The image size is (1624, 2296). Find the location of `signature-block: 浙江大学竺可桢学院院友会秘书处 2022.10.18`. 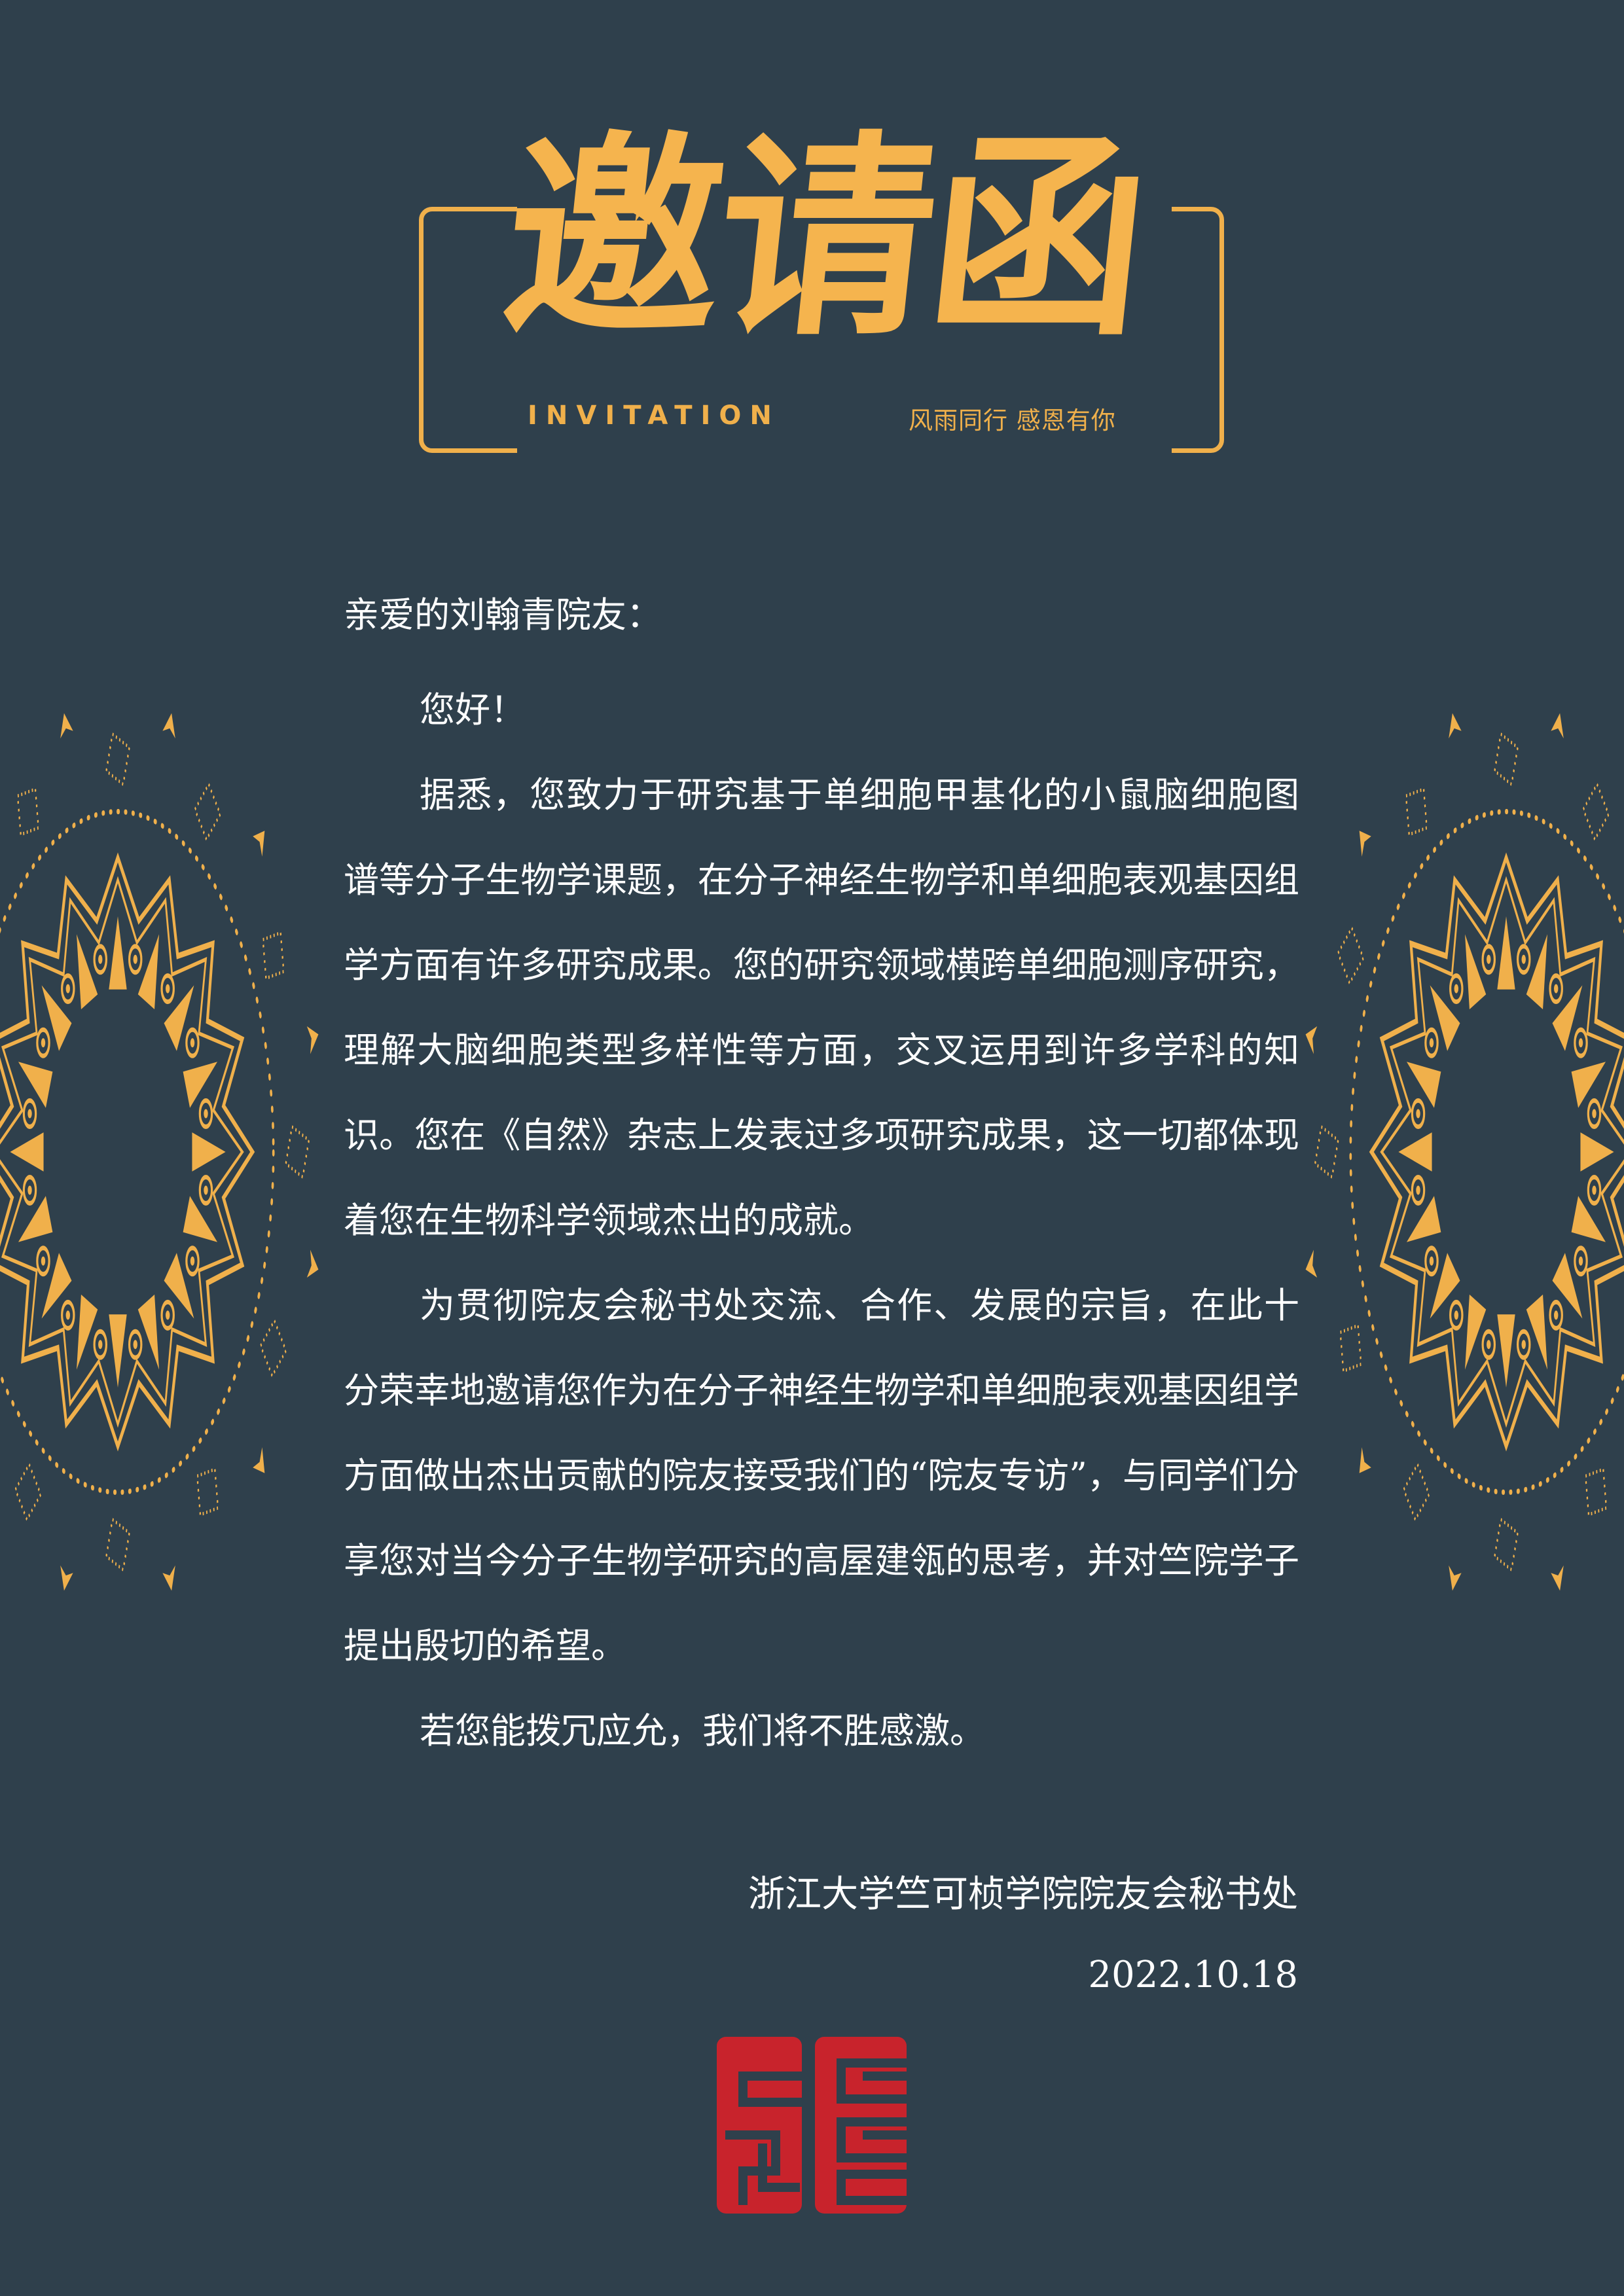

signature-block: 浙江大学竺可桢学院院友会秘书处 2022.10.18 is located at coordinates (1023, 1930).